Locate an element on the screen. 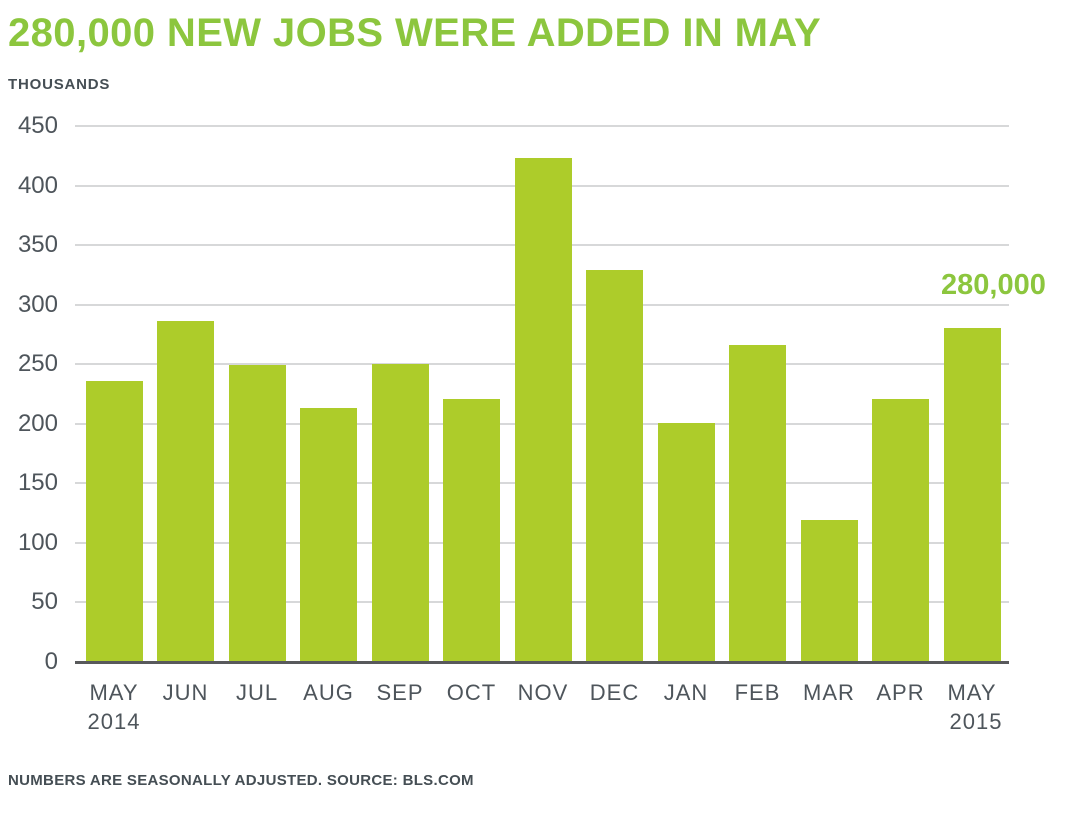 The image size is (1073, 816). x-axis-baseline is located at coordinates (542, 662).